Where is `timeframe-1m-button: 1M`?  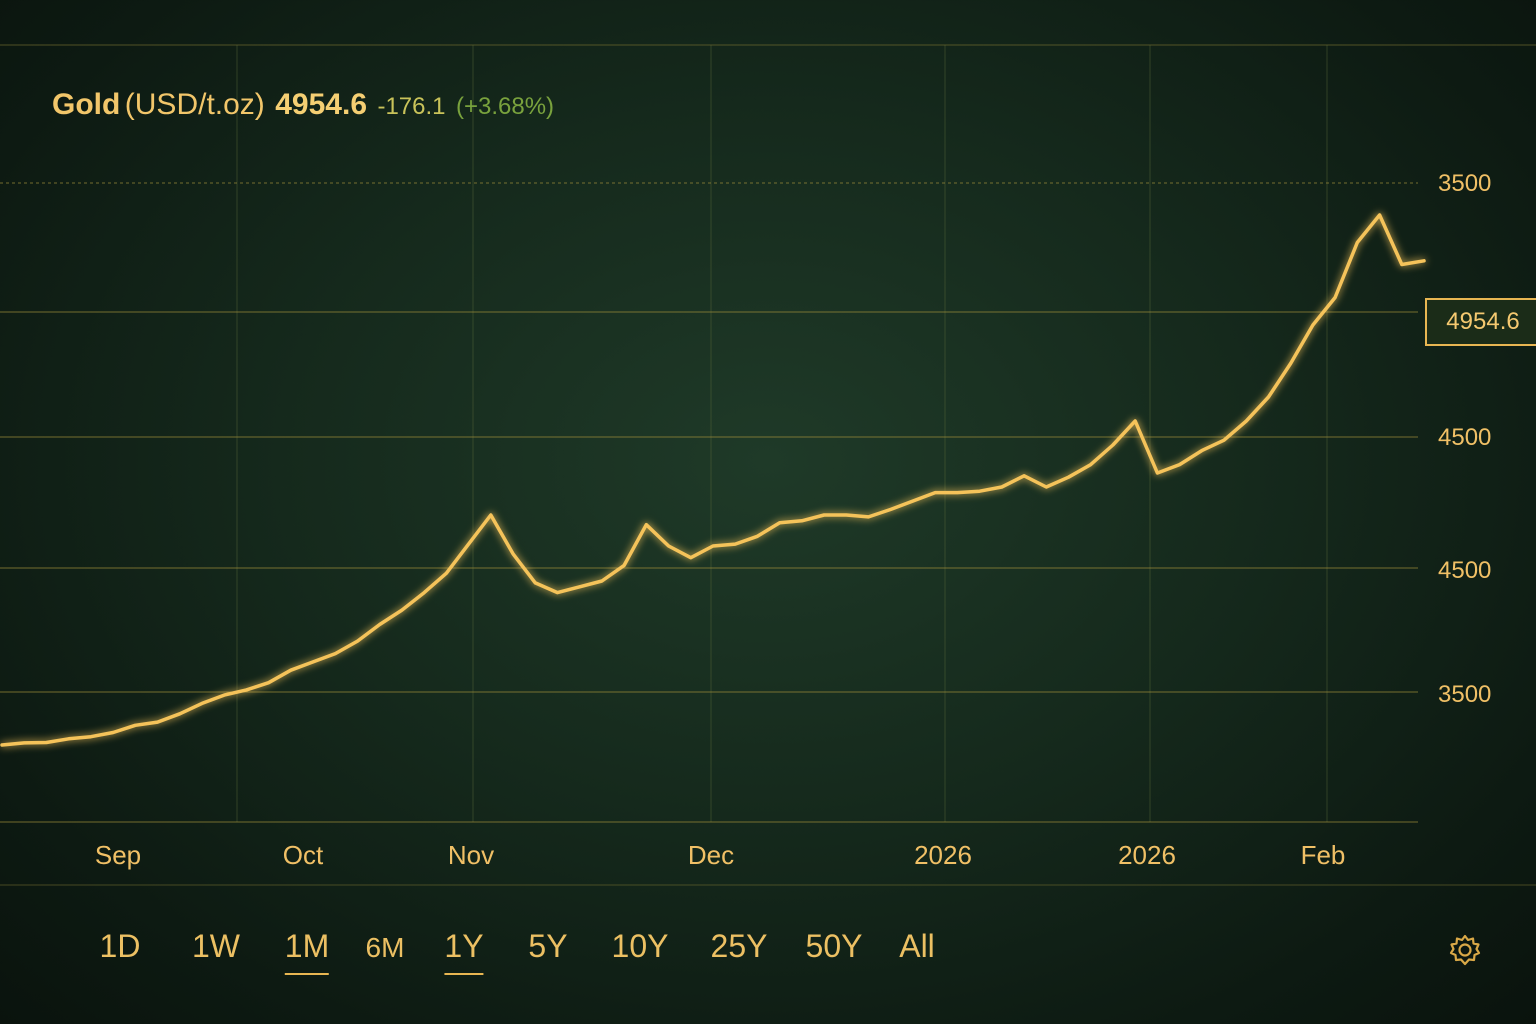
timeframe-1m-button: 1M is located at coordinates (307, 951).